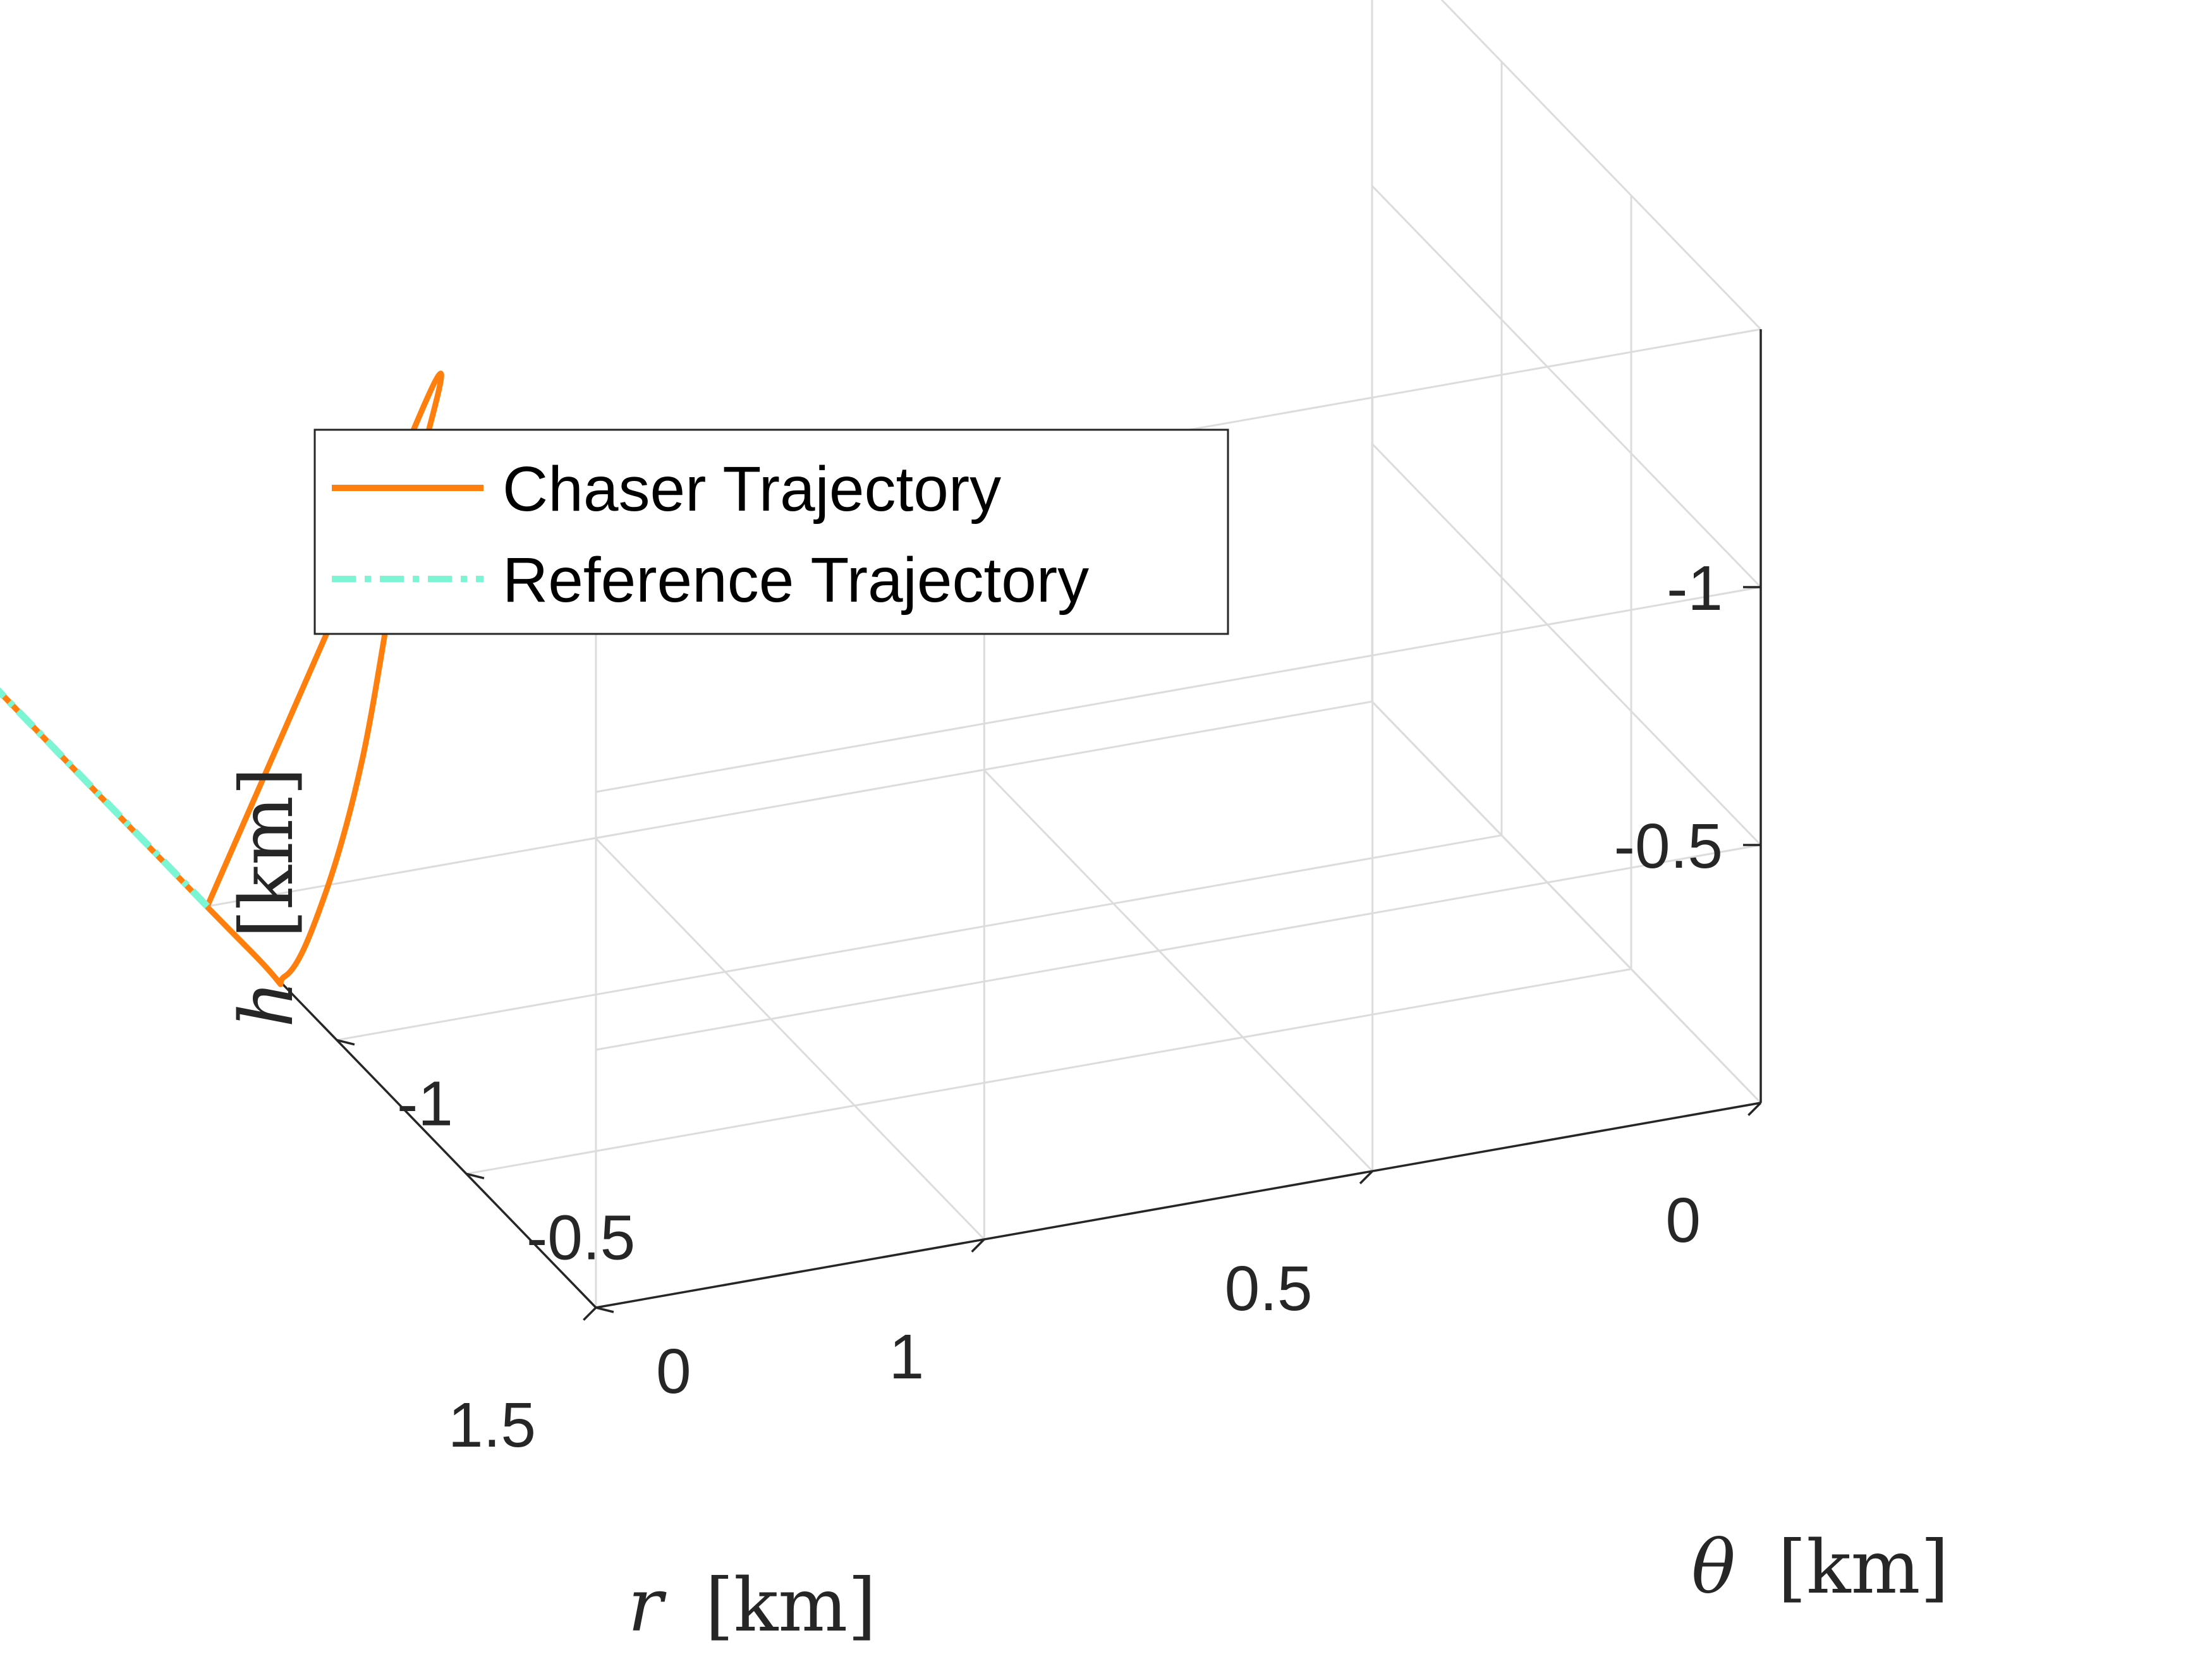  Describe the element at coordinates (267, 853) in the screenshot. I see `z-axis-unit: [km]` at that location.